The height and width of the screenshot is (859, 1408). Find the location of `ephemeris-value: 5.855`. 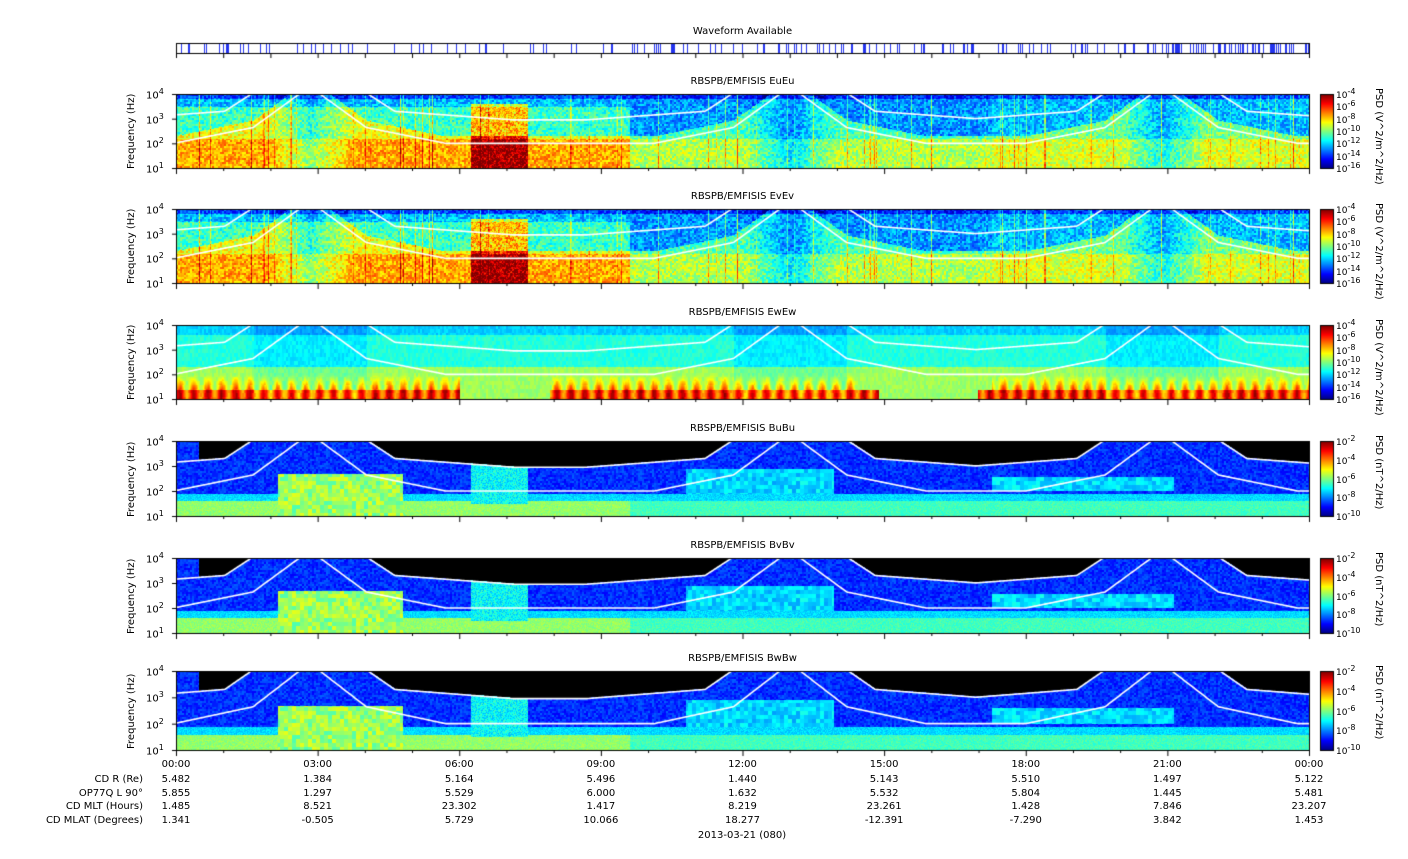

ephemeris-value: 5.855 is located at coordinates (176, 793).